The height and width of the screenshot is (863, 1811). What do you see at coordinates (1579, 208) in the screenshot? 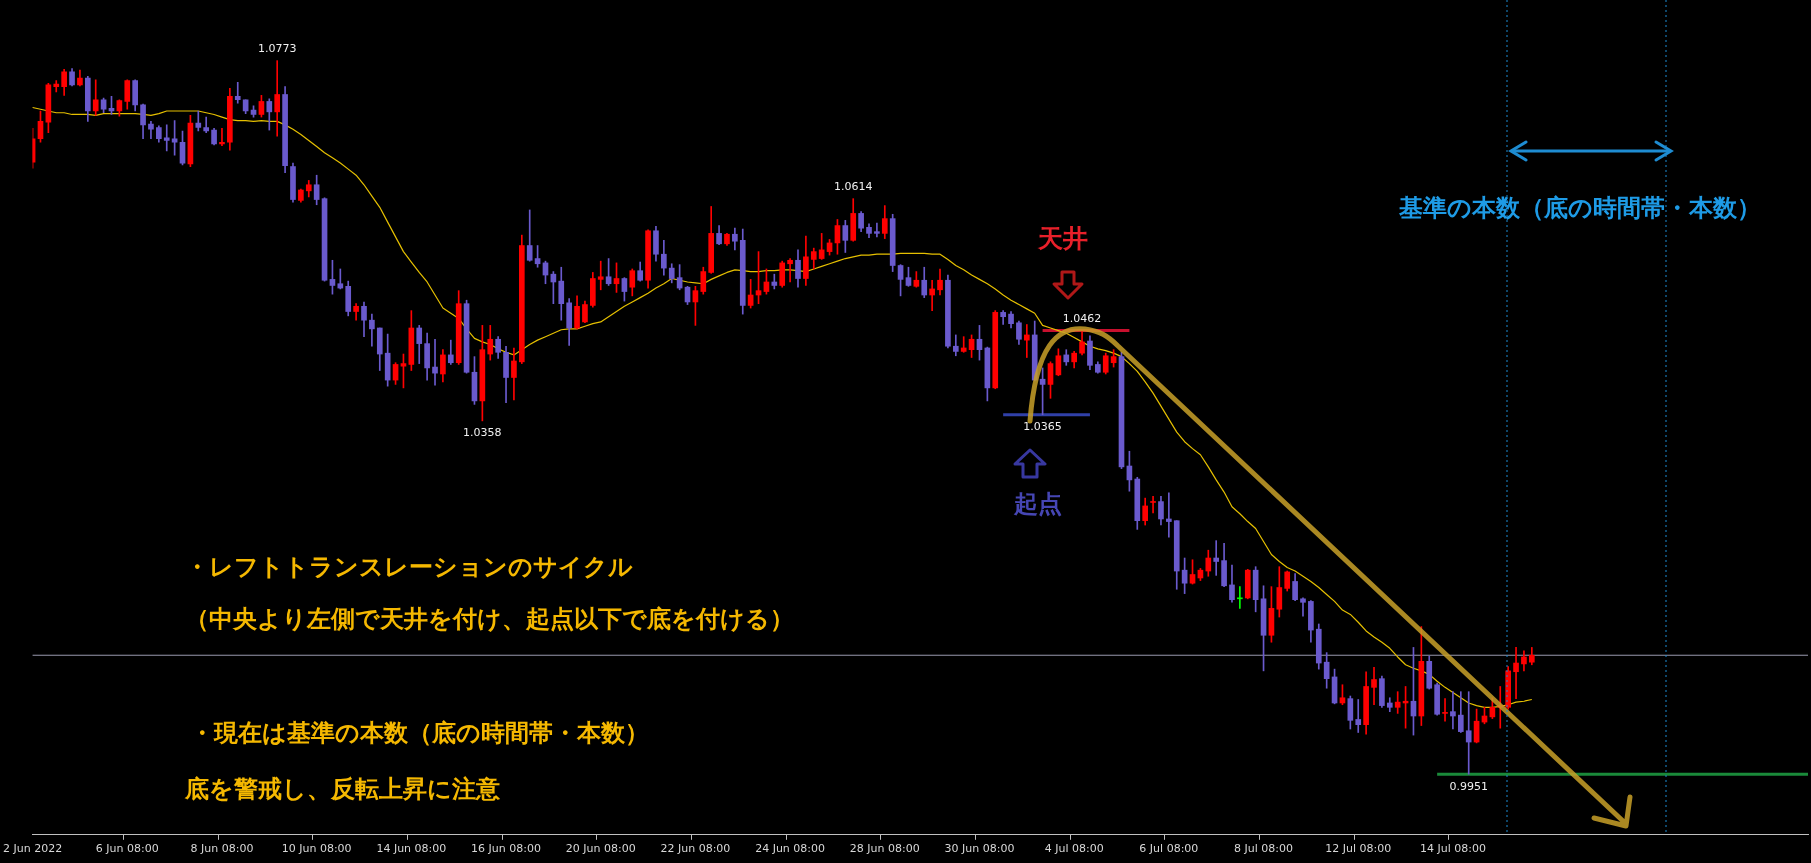
I see `annotation: 基準の本数（底の時間帯・本数）` at bounding box center [1579, 208].